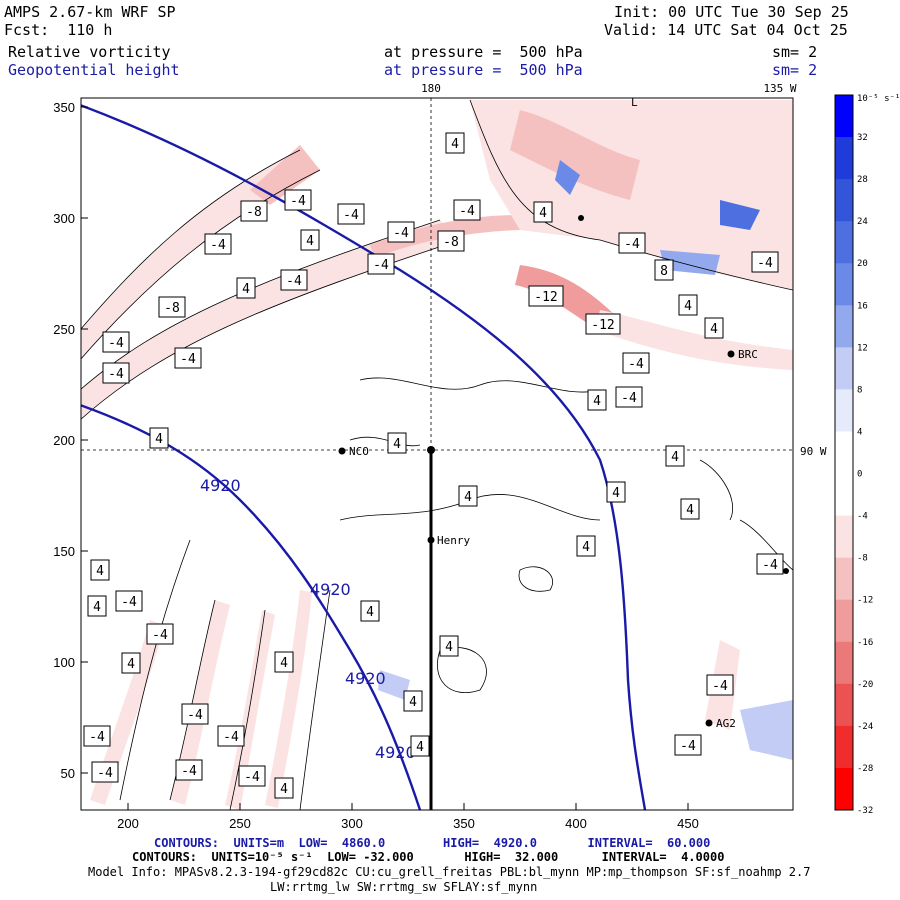 This screenshot has height=900, width=900. I want to click on y-tick-label: 100, so click(64, 662).